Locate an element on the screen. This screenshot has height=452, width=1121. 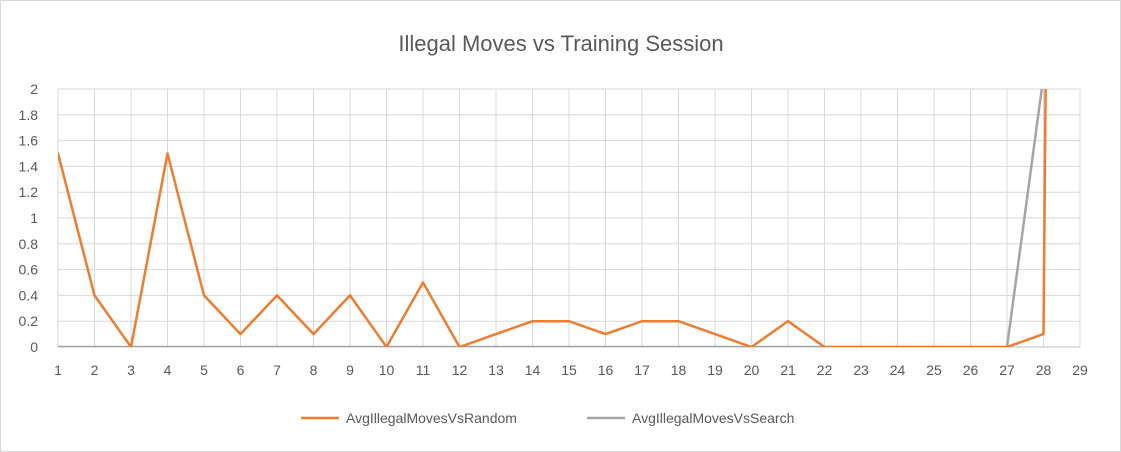
x-tick-label: 26 is located at coordinates (971, 370).